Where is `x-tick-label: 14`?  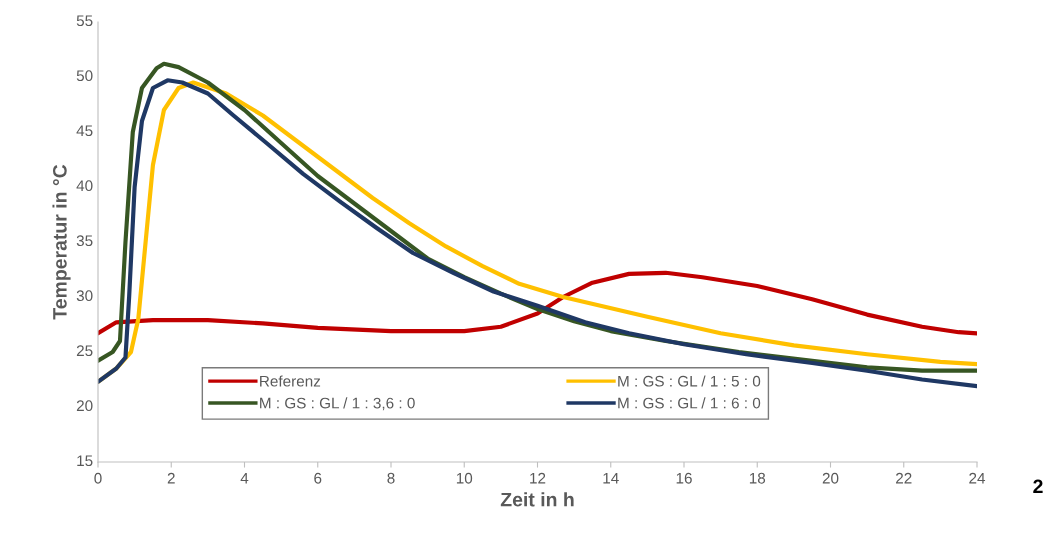 x-tick-label: 14 is located at coordinates (611, 478).